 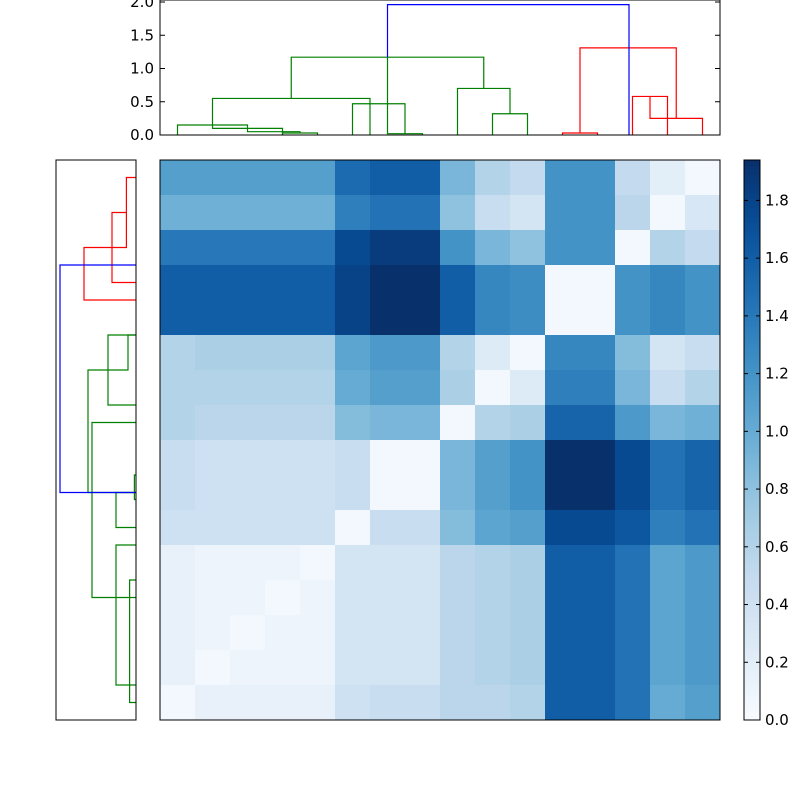 I want to click on top-dendrogram-frame, so click(x=440, y=68).